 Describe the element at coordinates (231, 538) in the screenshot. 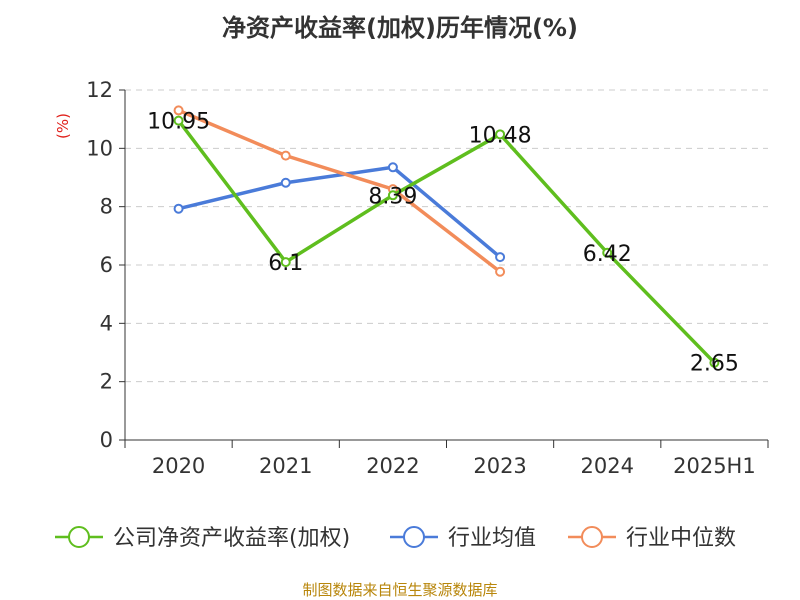

I see `legend-label: 公司净资产收益率(加权)` at that location.